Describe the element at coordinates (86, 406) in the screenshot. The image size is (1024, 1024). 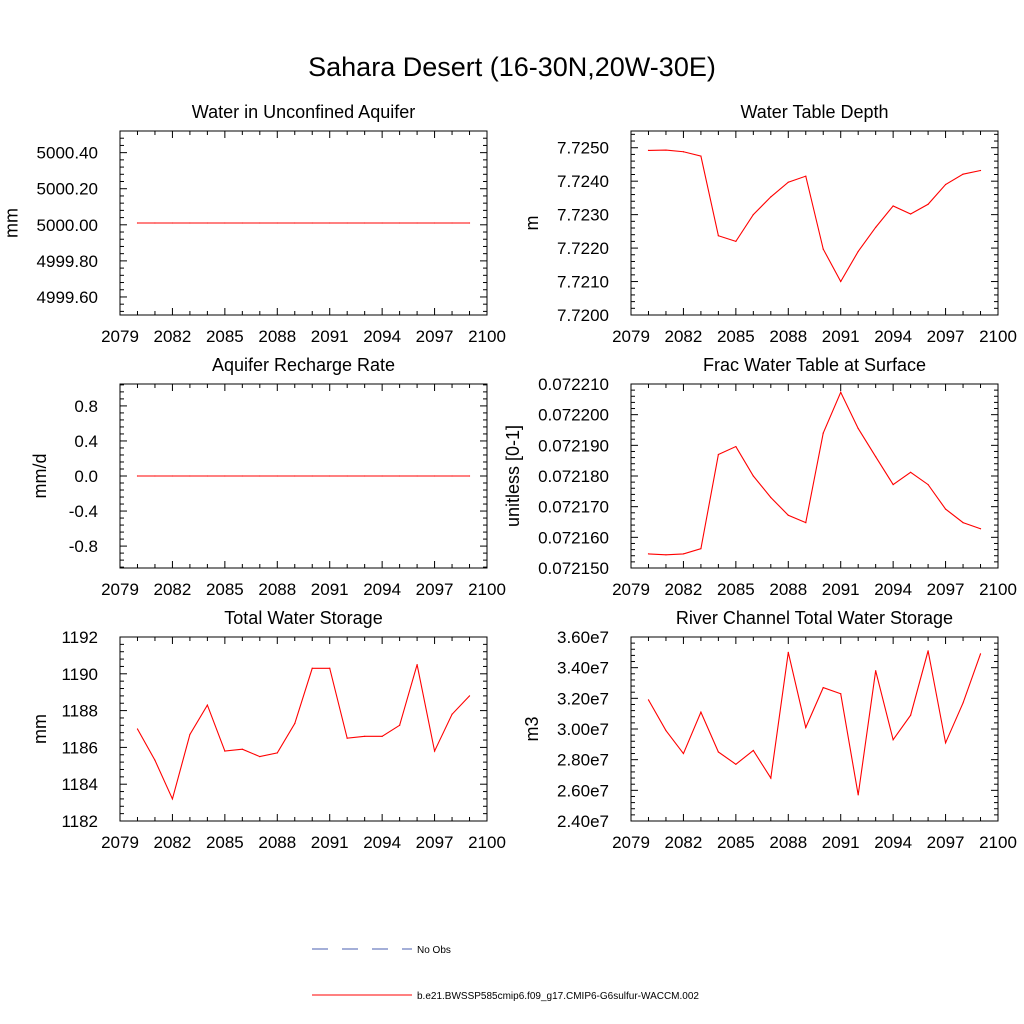
I see `y-tick-label: 0.8` at that location.